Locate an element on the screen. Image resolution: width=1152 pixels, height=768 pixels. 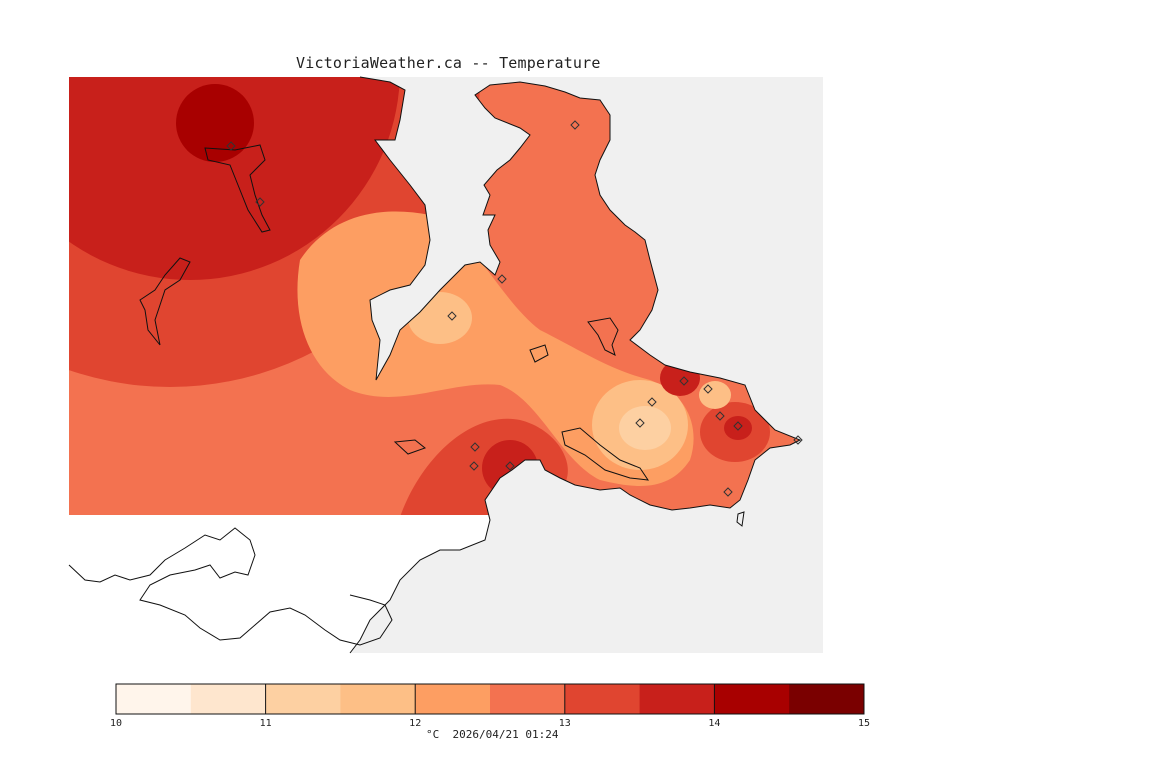
legend-tick-label: 12 is located at coordinates (415, 723).